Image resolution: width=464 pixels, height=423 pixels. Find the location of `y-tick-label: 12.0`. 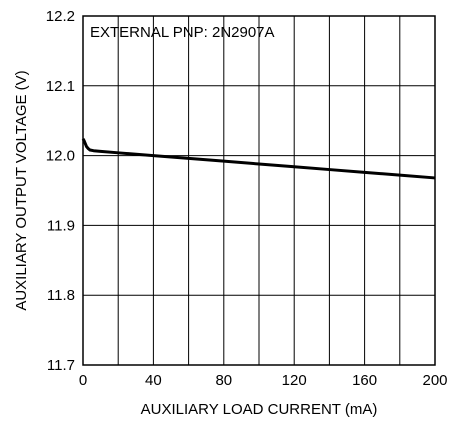

y-tick-label: 12.0 is located at coordinates (60, 156).